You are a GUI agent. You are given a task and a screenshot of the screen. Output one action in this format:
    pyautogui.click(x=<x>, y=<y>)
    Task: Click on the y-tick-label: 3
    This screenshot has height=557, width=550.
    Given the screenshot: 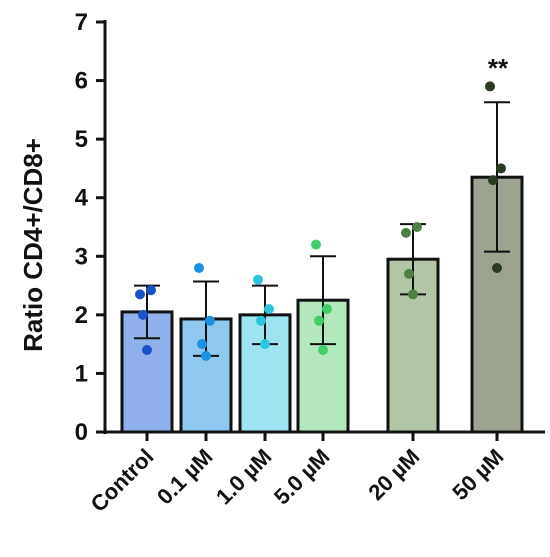 What is the action you would take?
    pyautogui.click(x=81, y=256)
    